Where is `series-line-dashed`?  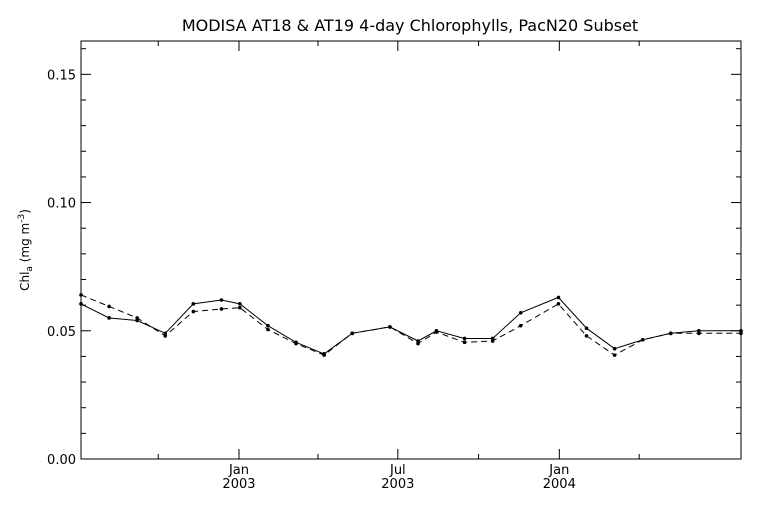 series-line-dashed is located at coordinates (410, 325).